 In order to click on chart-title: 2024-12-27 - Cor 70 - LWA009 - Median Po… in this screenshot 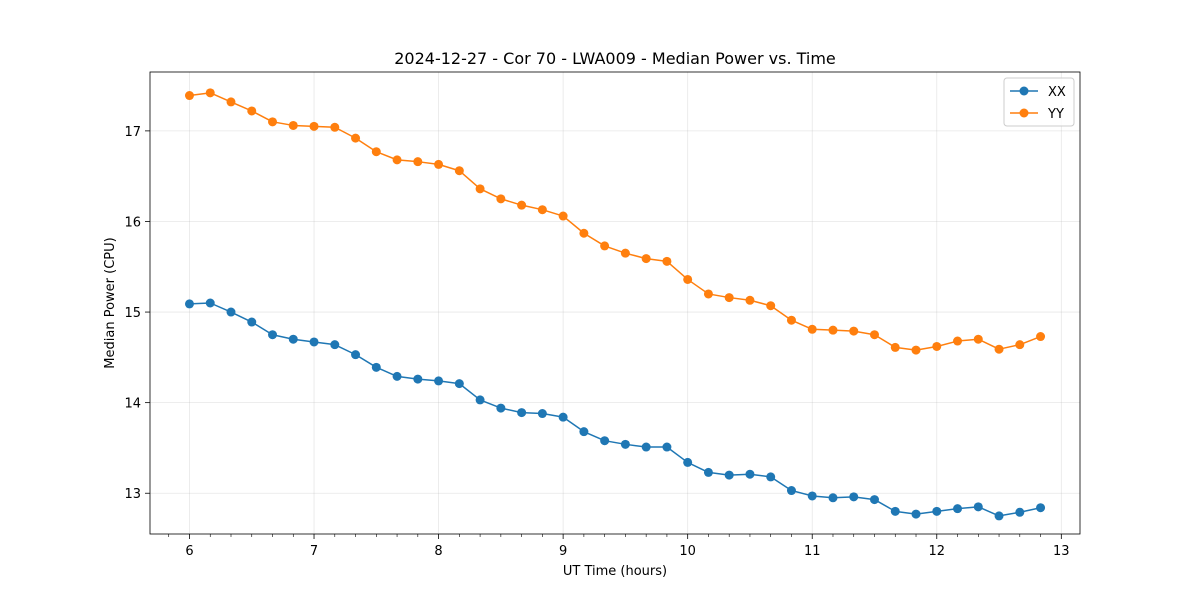, I will do `click(615, 58)`.